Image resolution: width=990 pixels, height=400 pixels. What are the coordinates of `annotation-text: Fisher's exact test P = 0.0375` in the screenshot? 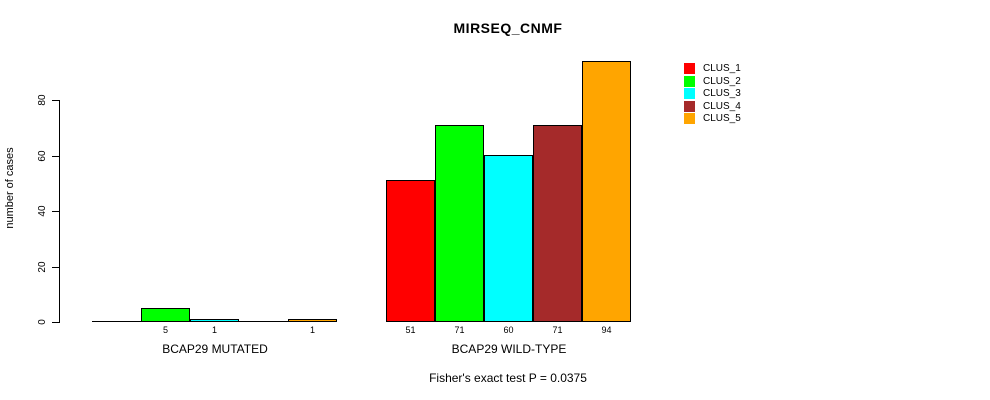 It's located at (508, 378).